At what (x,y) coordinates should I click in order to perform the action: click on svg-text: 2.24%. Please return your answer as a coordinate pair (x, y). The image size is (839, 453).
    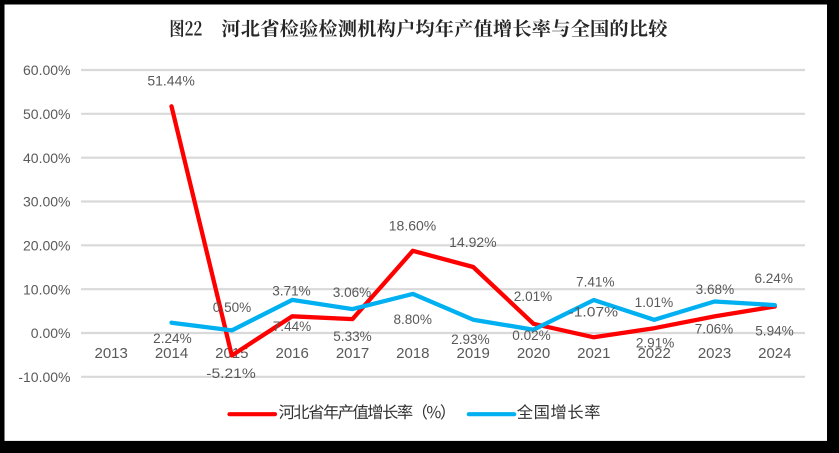
    Looking at the image, I should click on (172, 338).